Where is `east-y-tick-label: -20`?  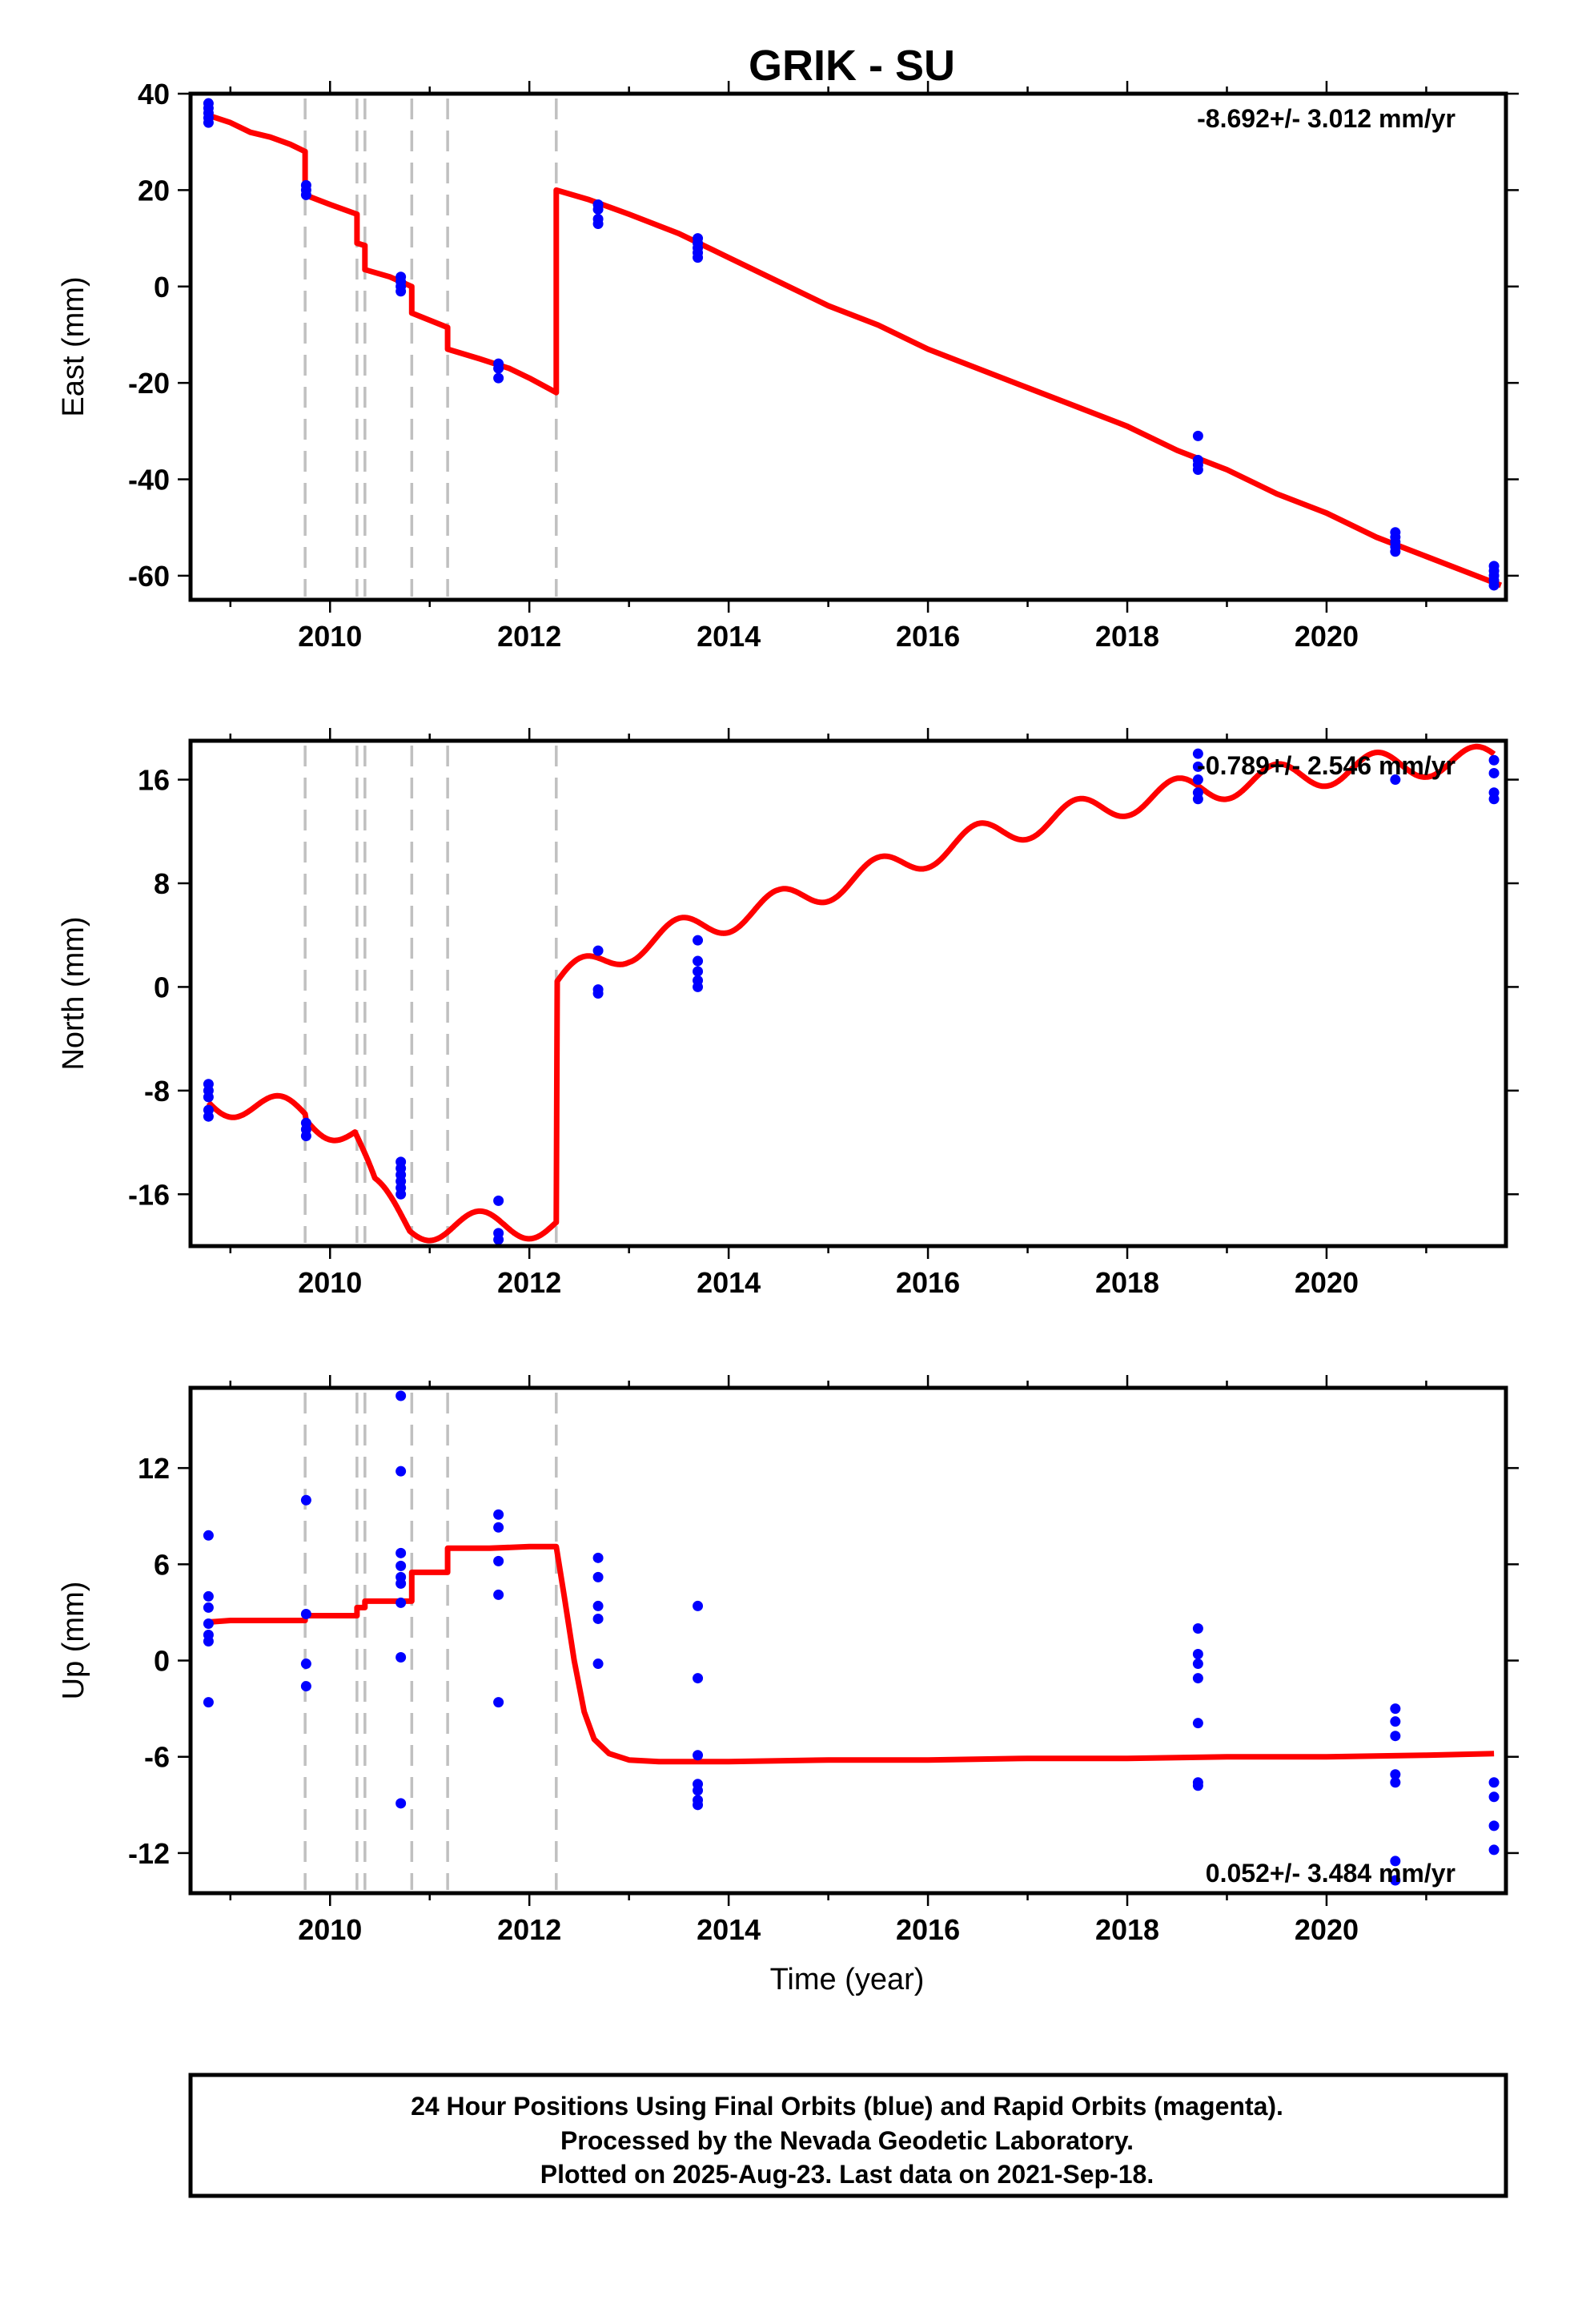 east-y-tick-label: -20 is located at coordinates (149, 383).